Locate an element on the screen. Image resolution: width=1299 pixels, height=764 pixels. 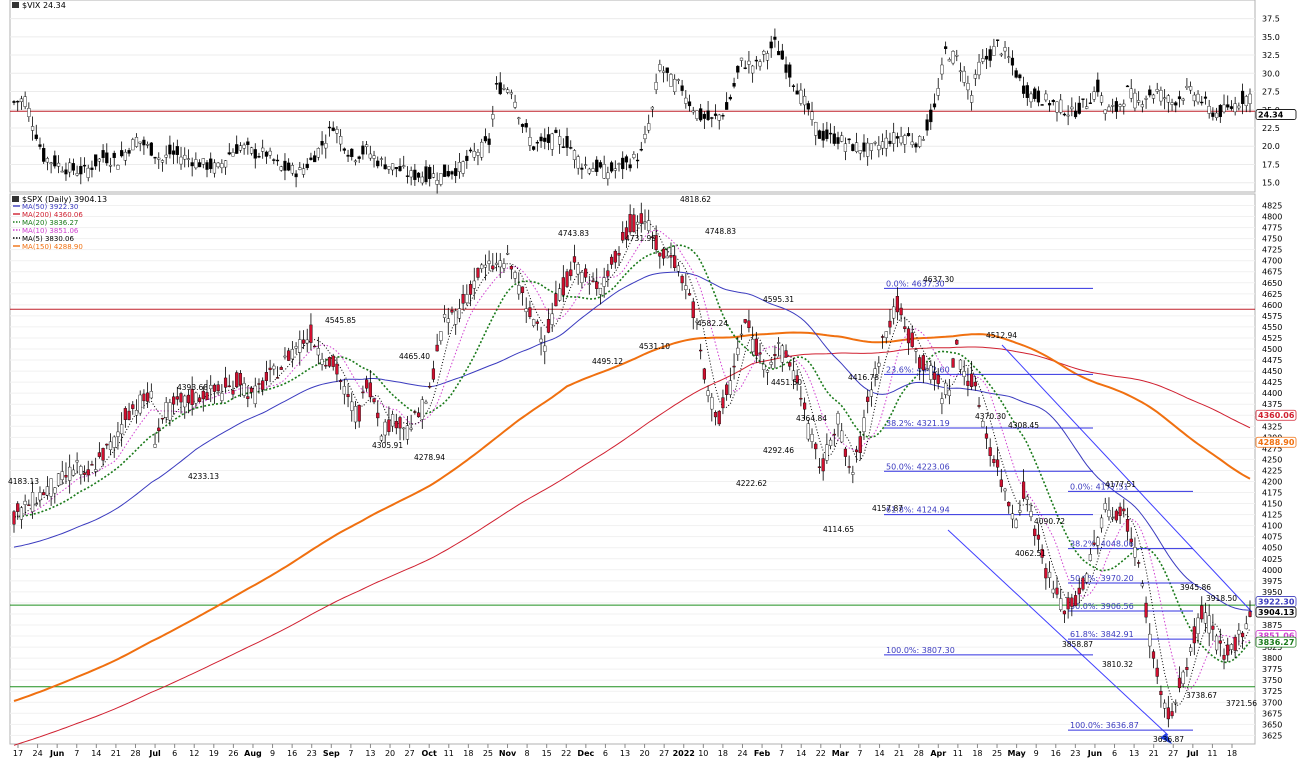
price-label: 4582.24 is located at coordinates (712, 323).